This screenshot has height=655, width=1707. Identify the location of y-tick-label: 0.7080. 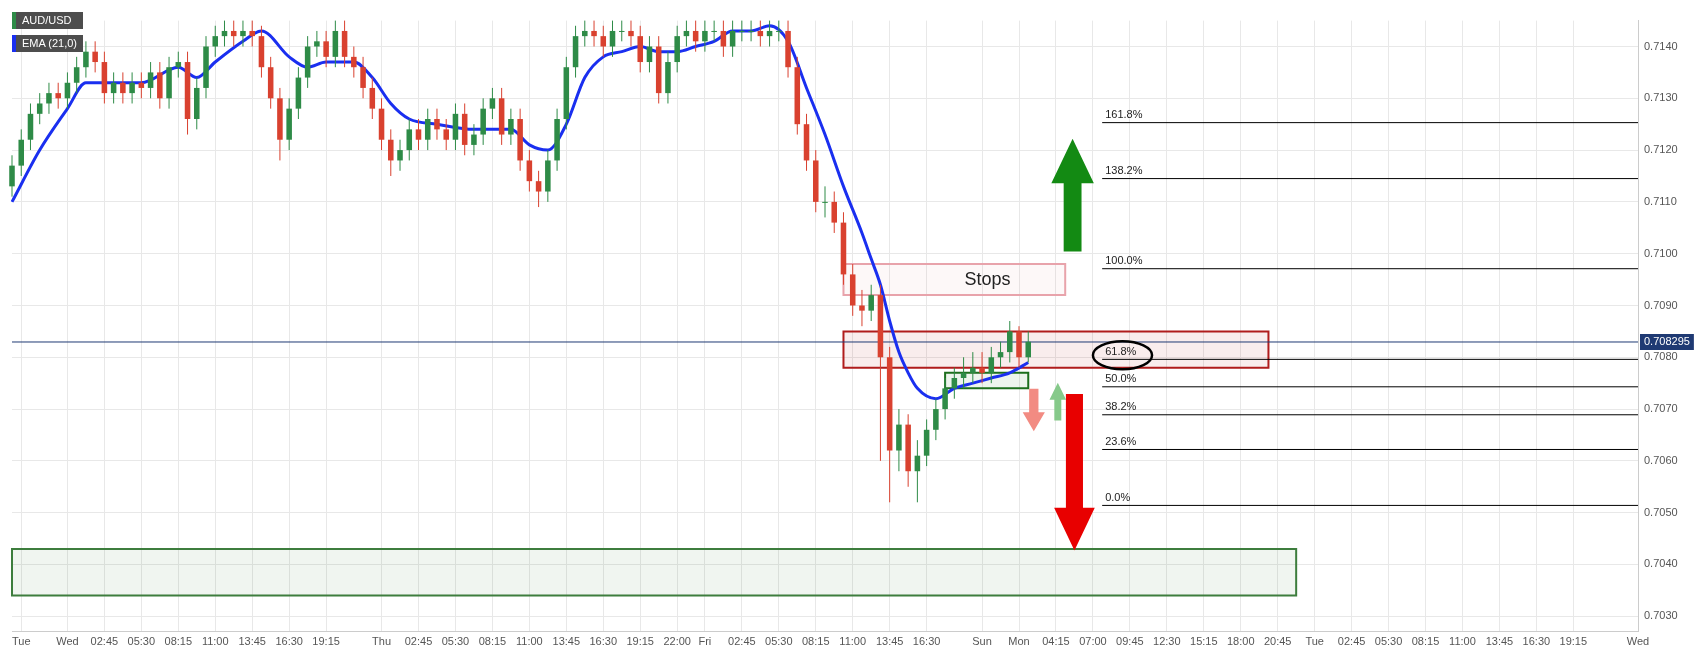
(1661, 356).